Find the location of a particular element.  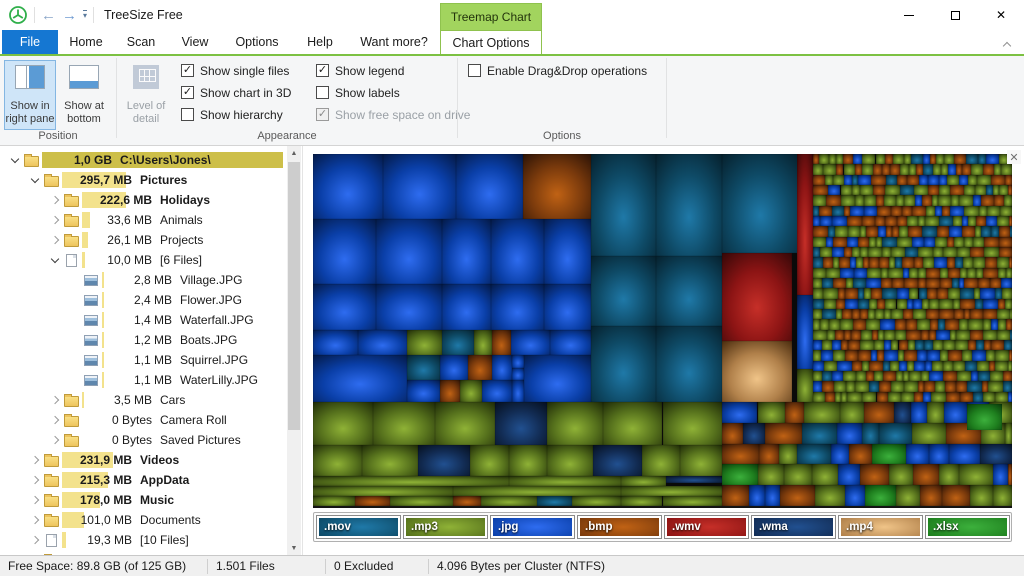

checkbox-show-chart-in-3d: ✓ Show chart in 3D is located at coordinates (248, 92).